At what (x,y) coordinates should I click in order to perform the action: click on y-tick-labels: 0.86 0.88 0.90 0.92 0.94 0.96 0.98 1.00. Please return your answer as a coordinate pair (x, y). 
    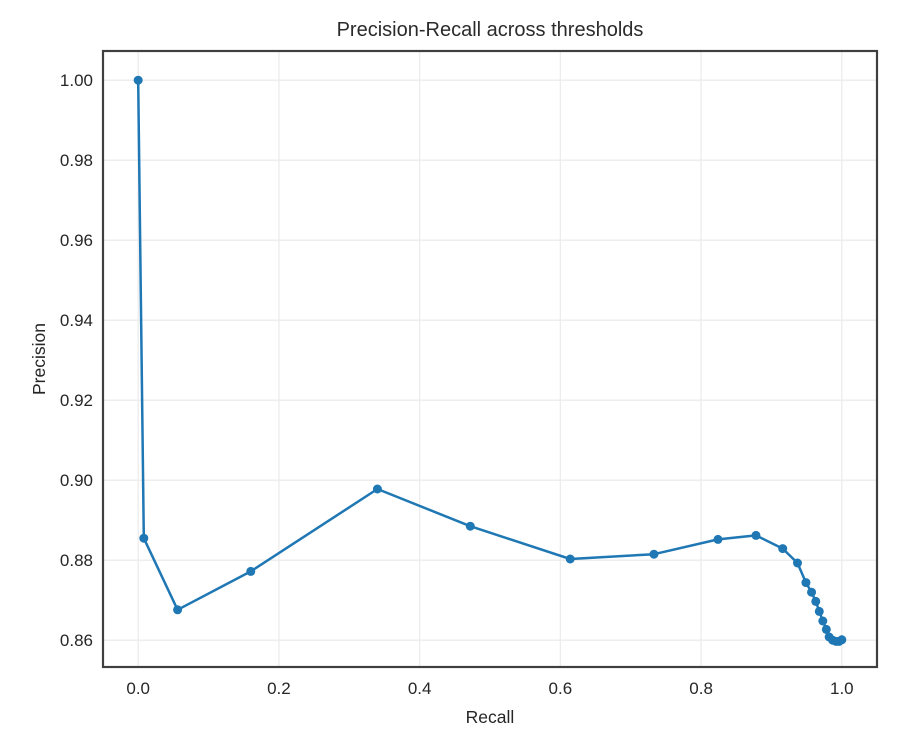
    Looking at the image, I should click on (76, 360).